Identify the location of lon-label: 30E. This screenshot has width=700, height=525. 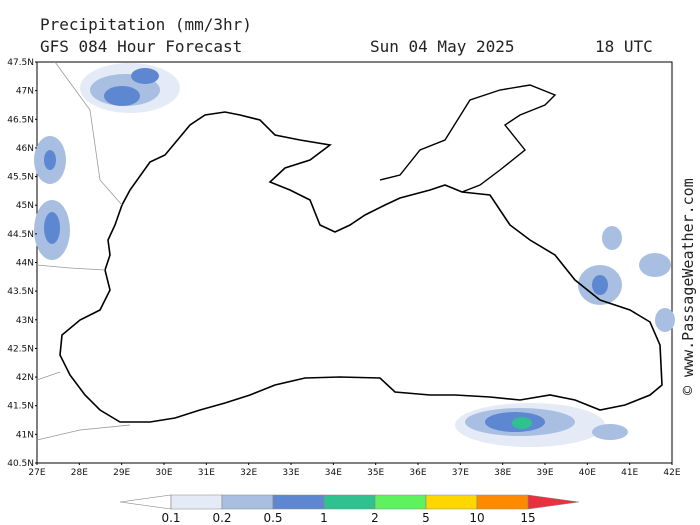
(163, 473).